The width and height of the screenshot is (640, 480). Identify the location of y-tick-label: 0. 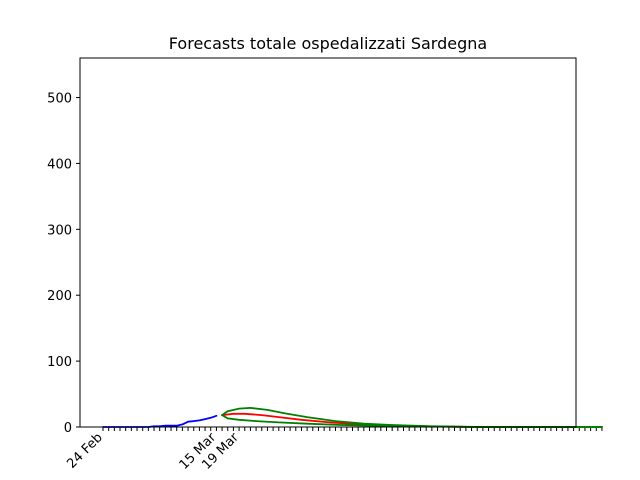
(68, 428).